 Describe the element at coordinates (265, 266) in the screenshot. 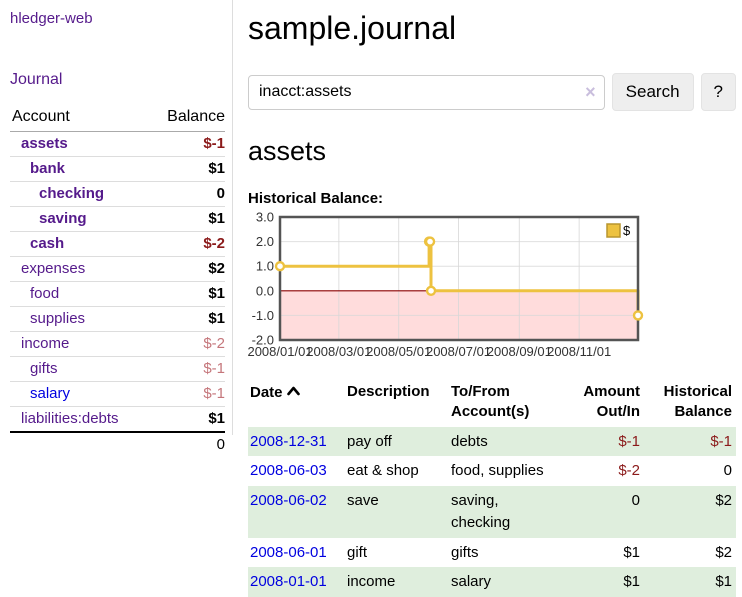

I see `chart-y-tick-label: 1.0` at that location.